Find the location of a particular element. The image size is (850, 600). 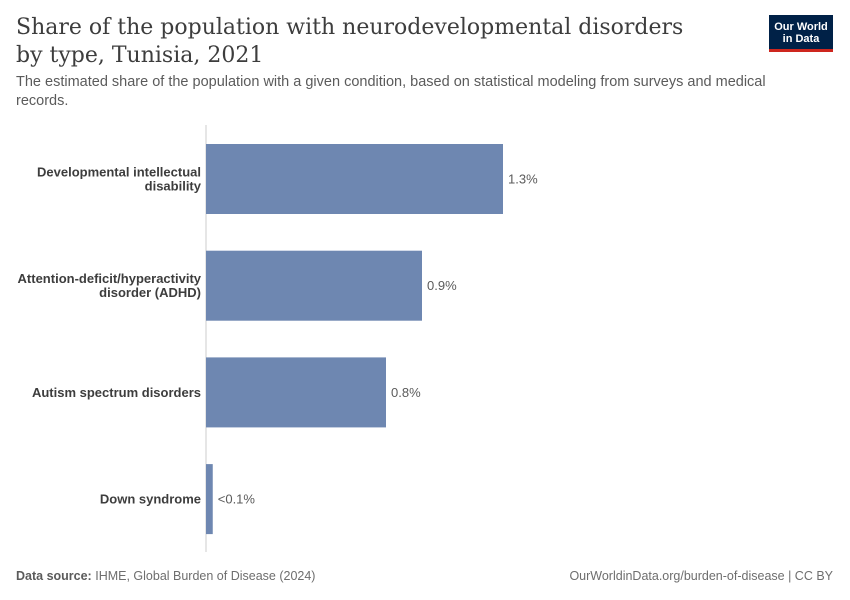

data-source-text: IHME, Global Burden of Disease (2024) is located at coordinates (205, 576).